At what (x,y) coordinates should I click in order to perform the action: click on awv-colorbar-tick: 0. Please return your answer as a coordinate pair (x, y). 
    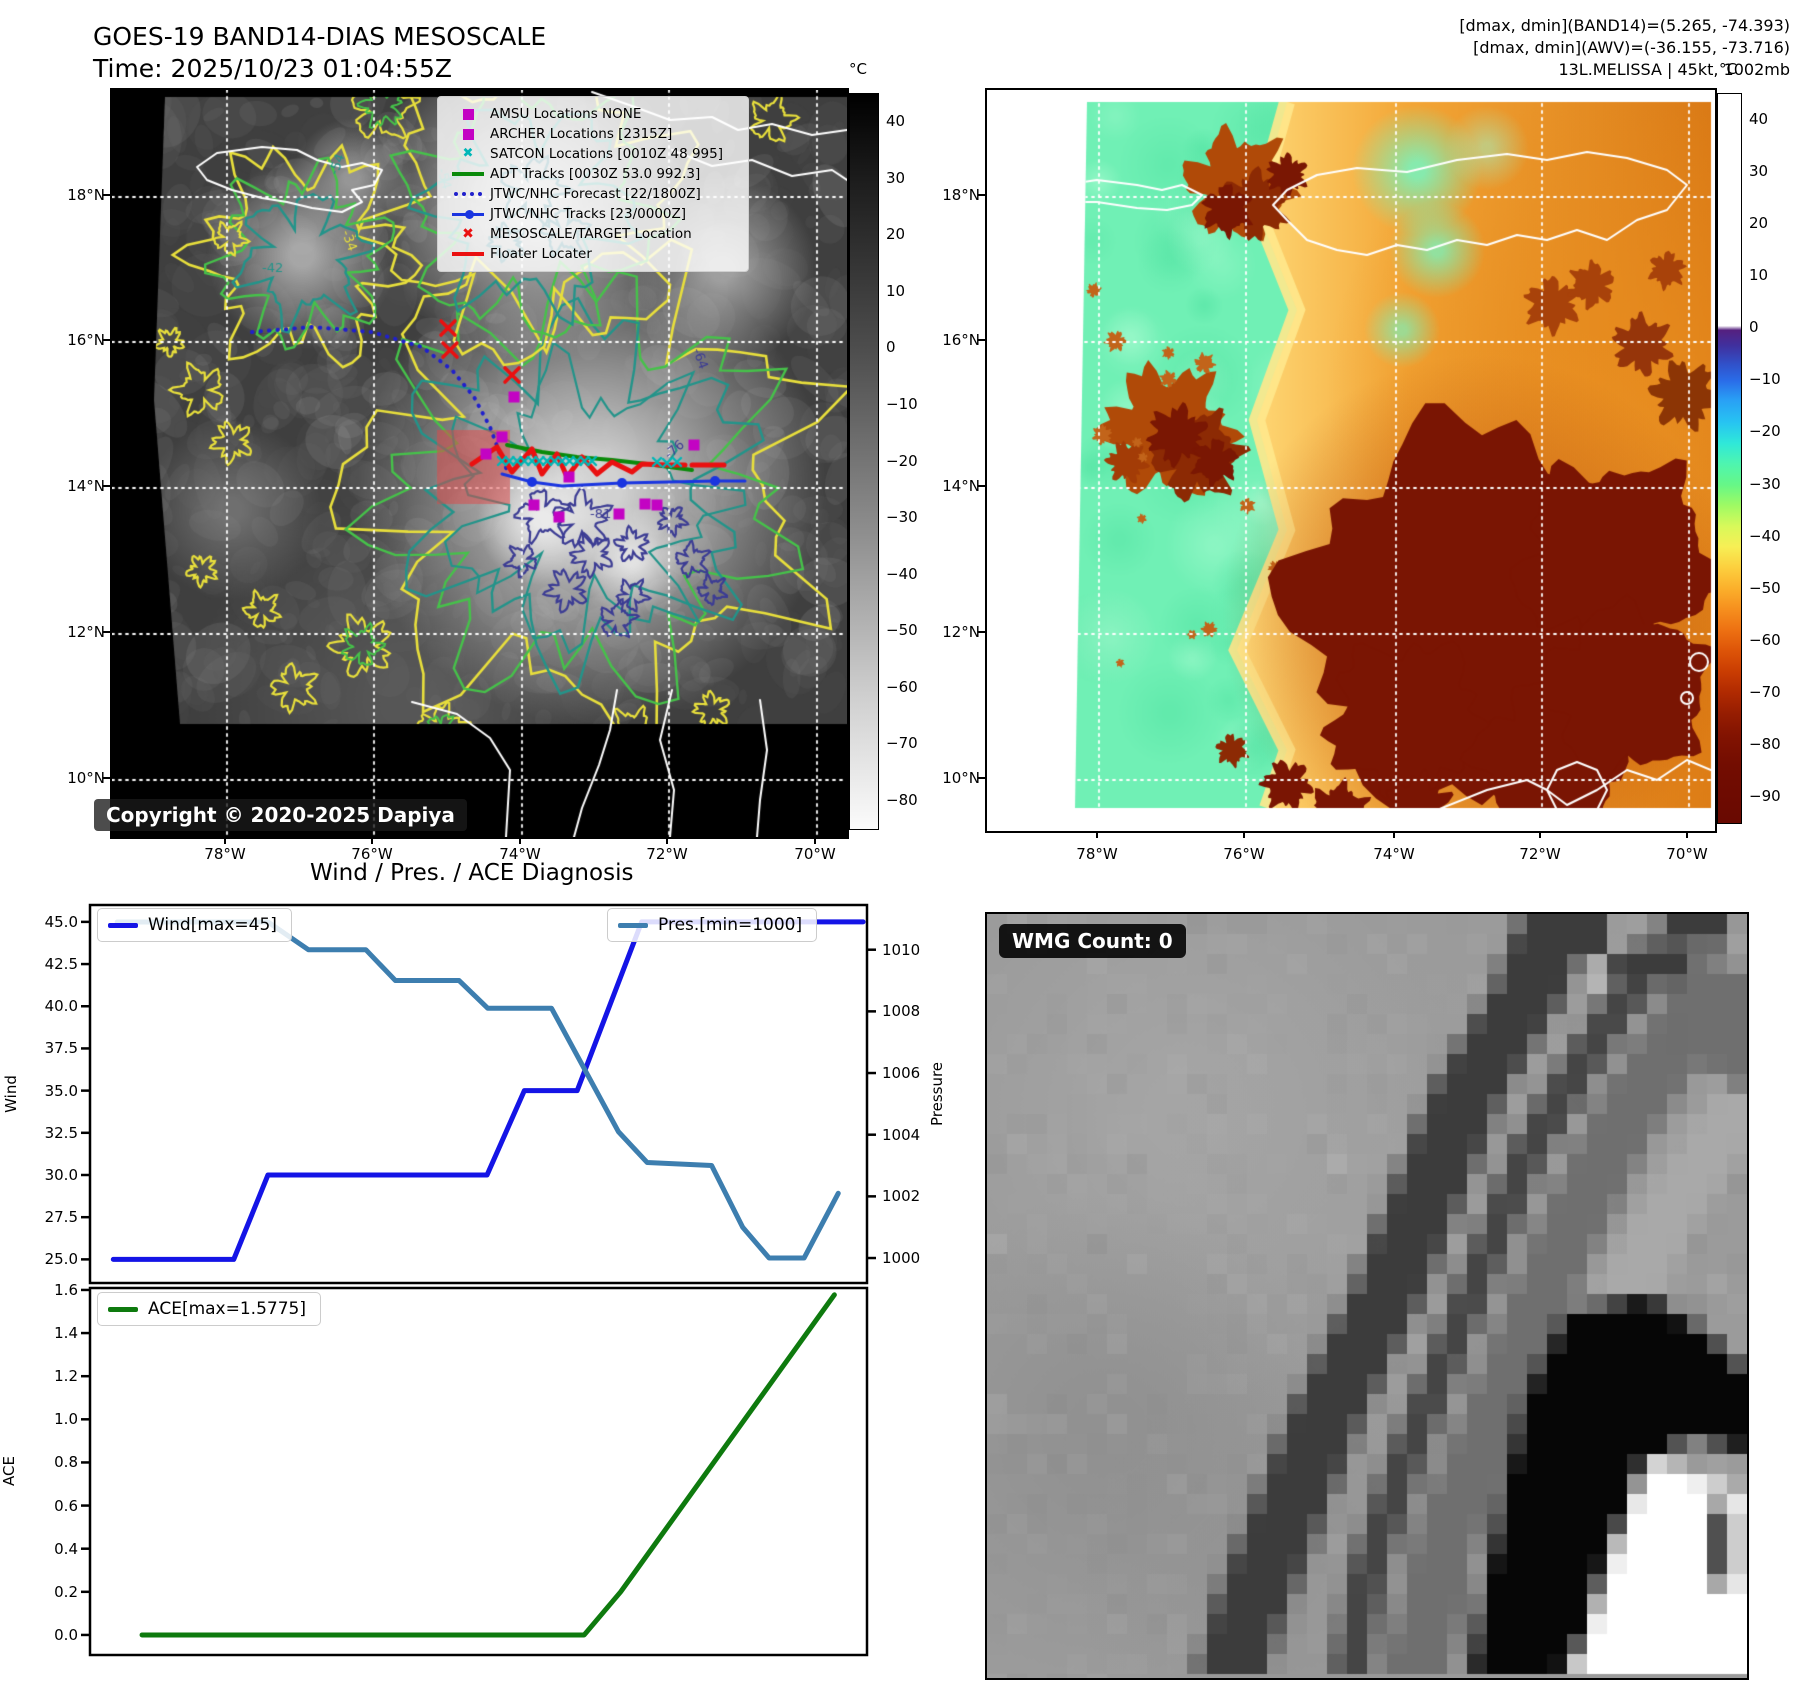
    Looking at the image, I should click on (1754, 327).